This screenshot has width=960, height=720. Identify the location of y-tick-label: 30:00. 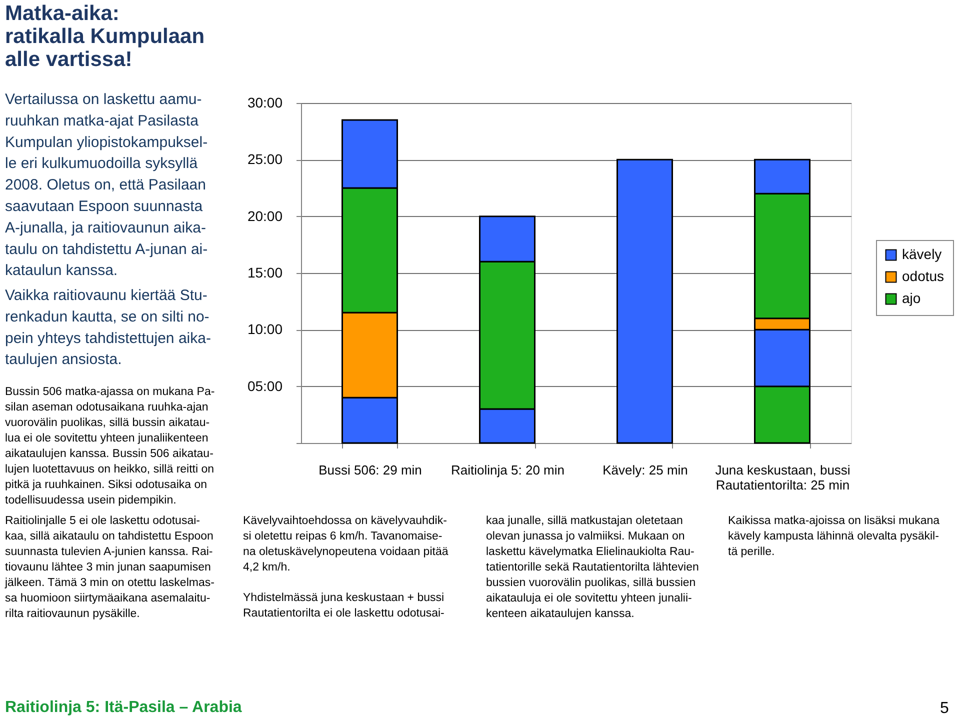
(265, 102).